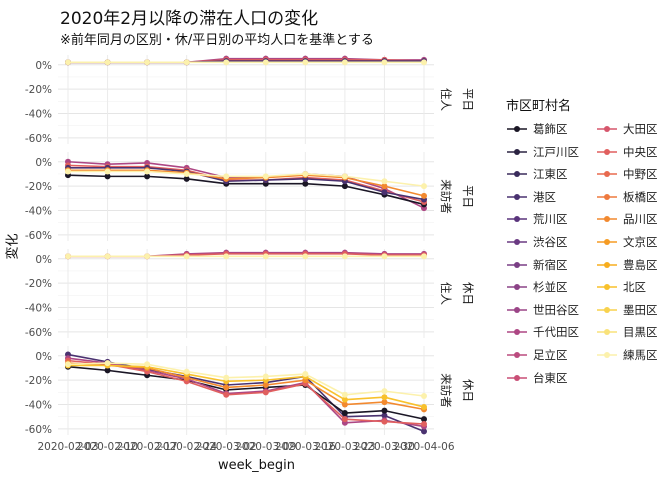 This screenshot has height=480, width=672. Describe the element at coordinates (550, 174) in the screenshot. I see `legend-label: 江東区` at that location.